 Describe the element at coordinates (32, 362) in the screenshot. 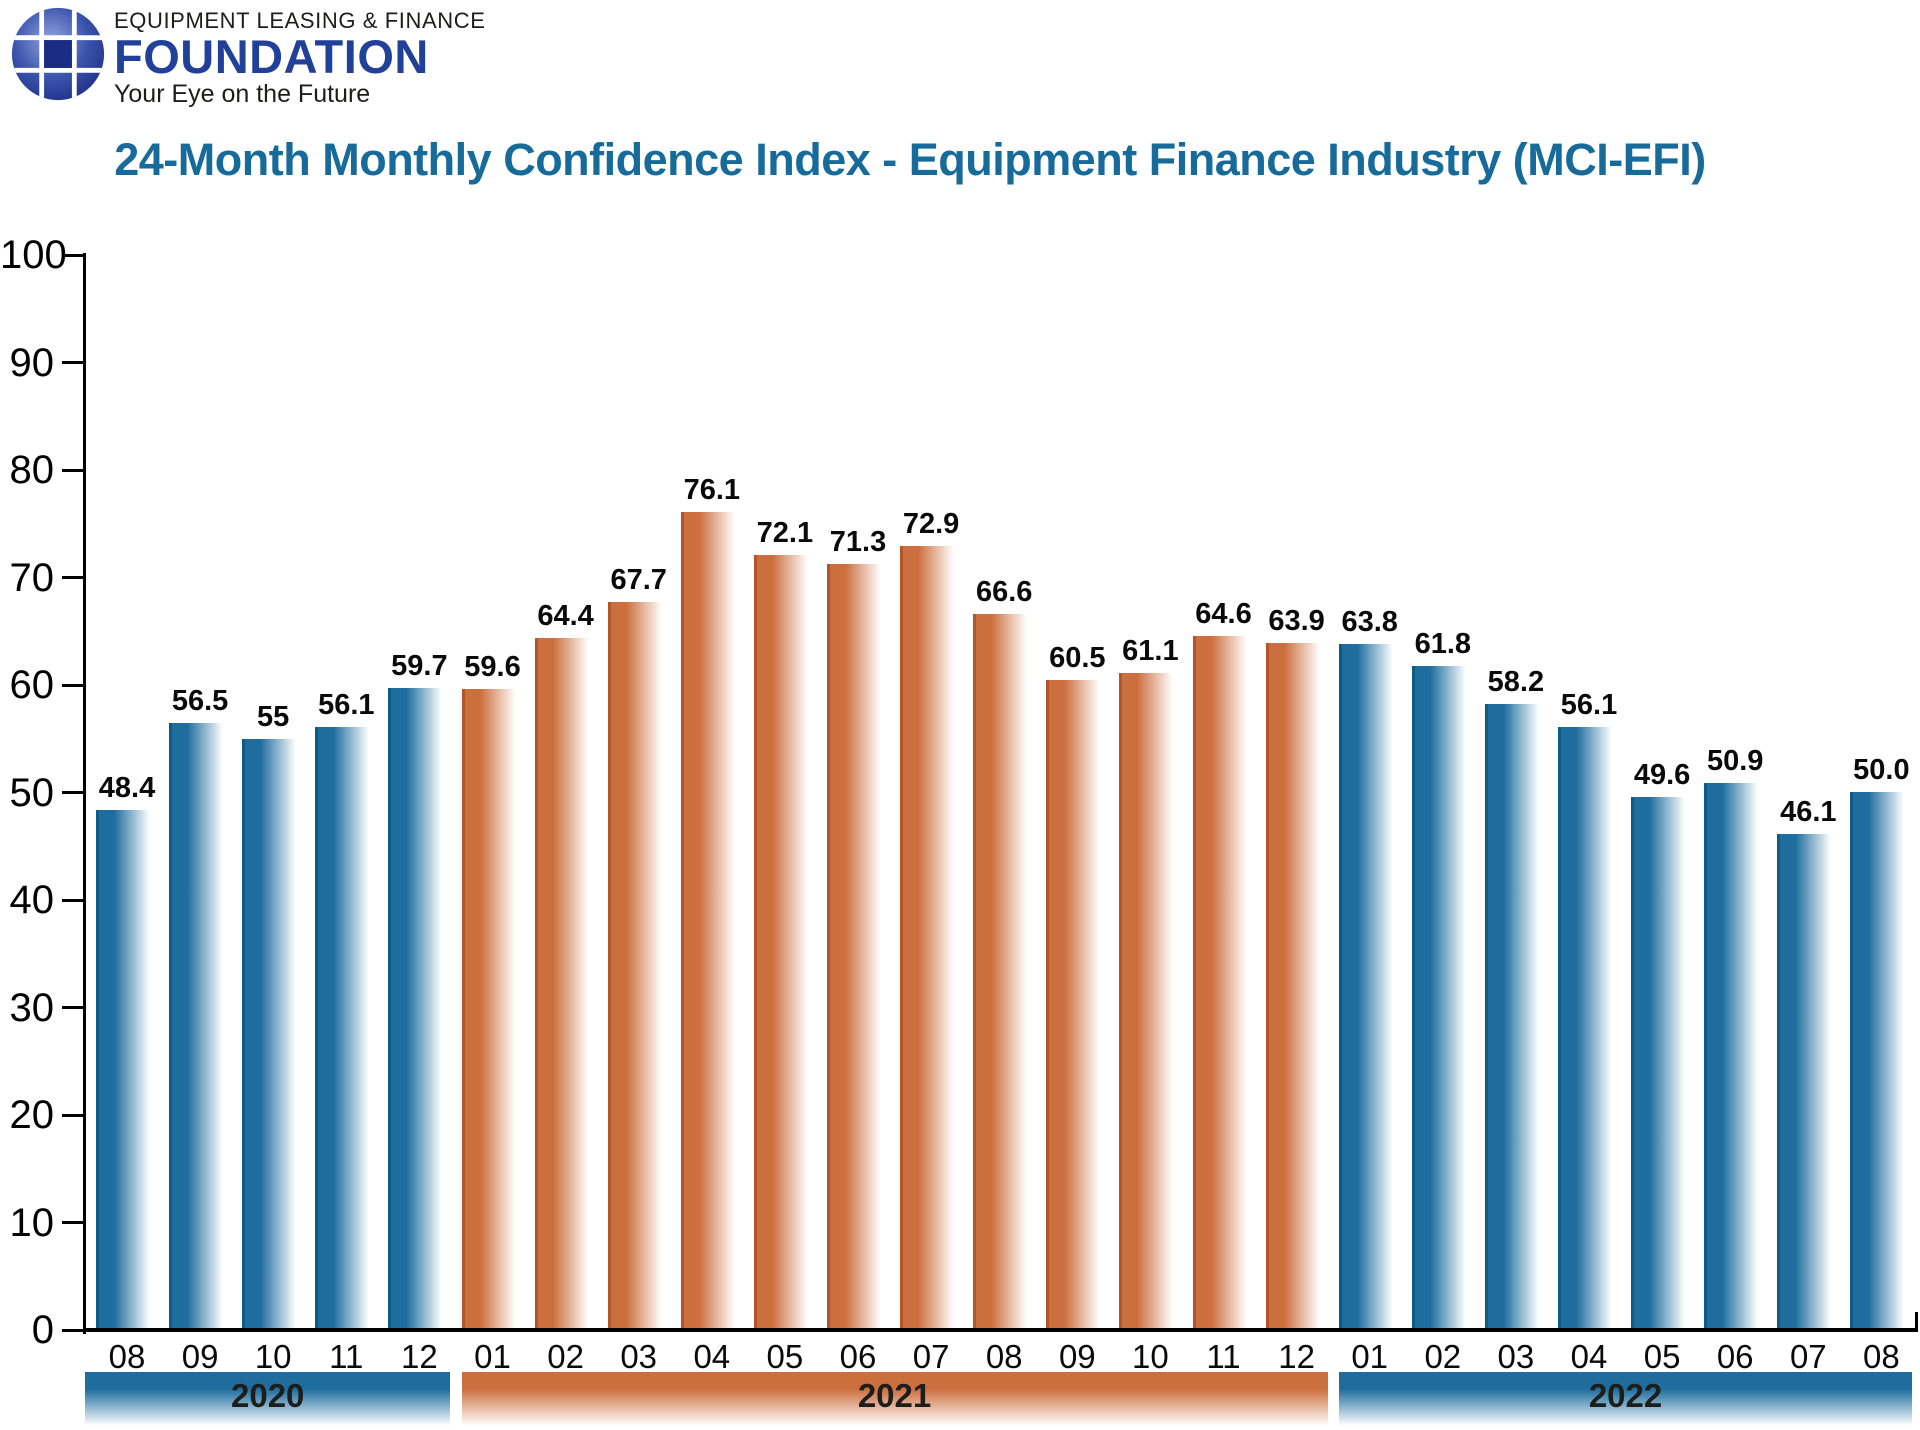

I see `y-axis-tick-label-90: 90` at that location.